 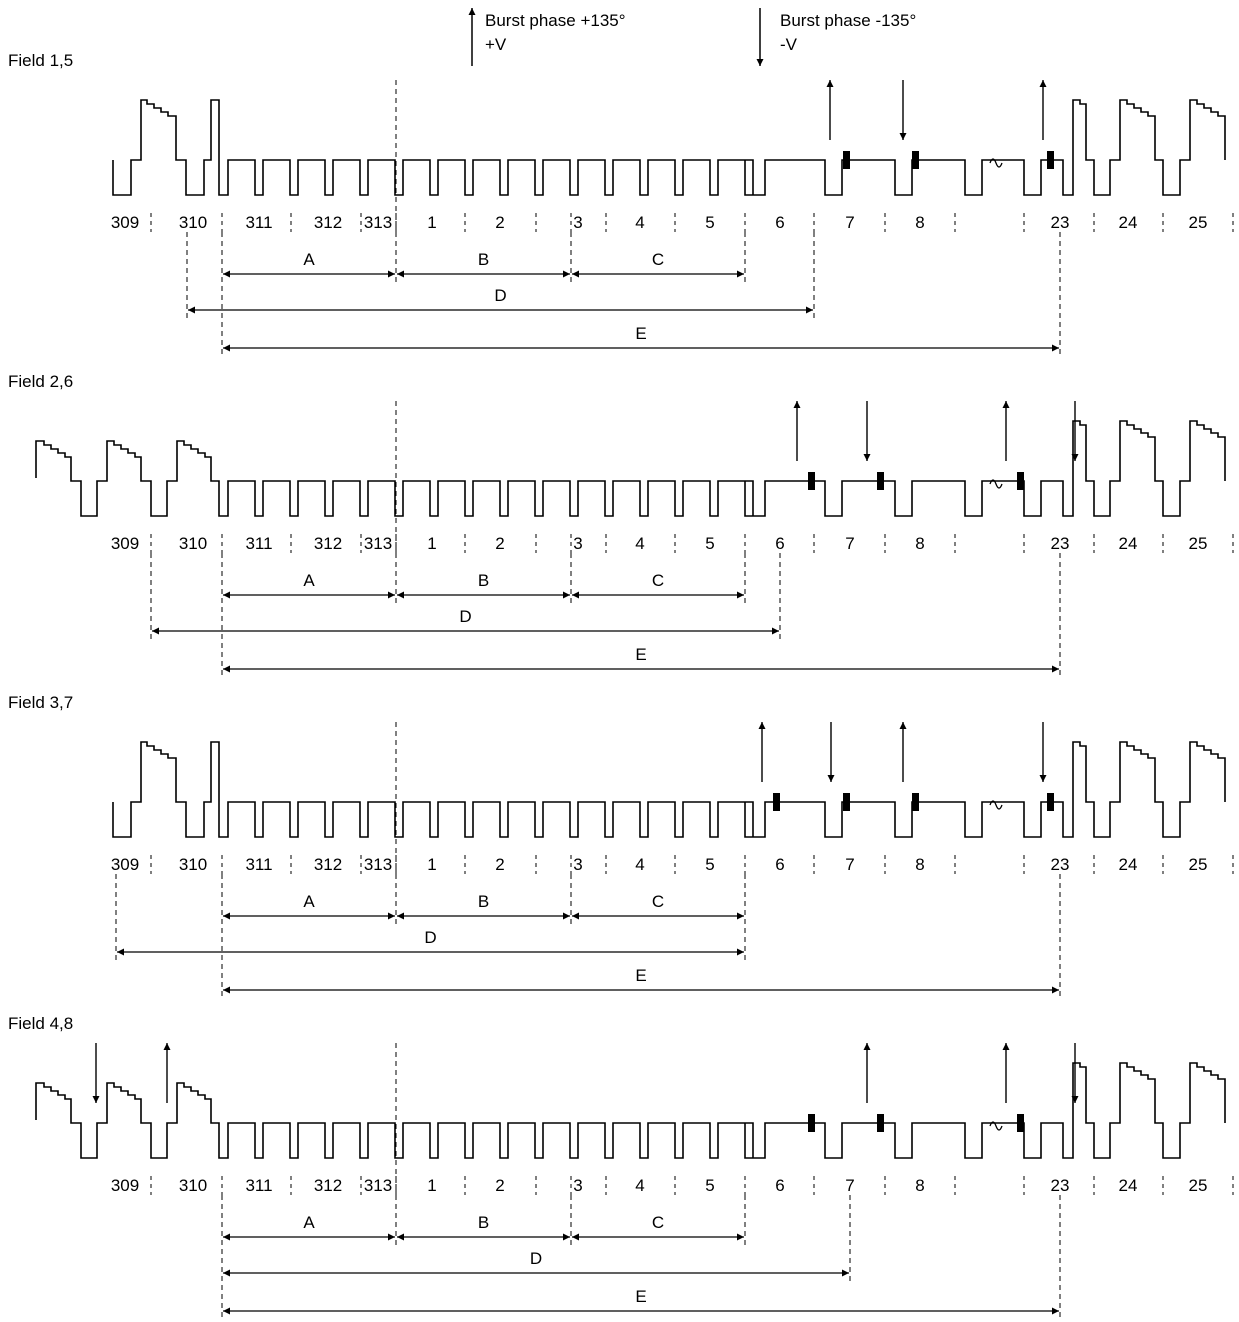 What do you see at coordinates (40, 60) in the screenshot?
I see `field-label: Field 1,5` at bounding box center [40, 60].